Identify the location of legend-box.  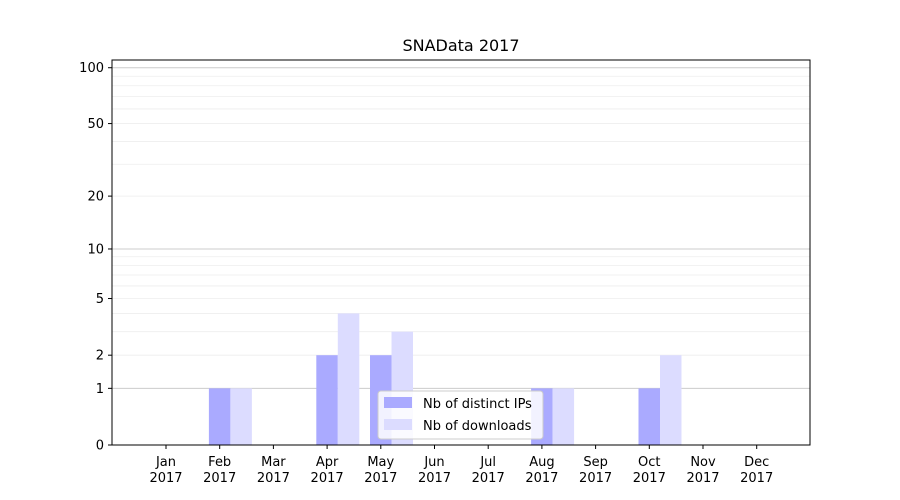
(460, 415).